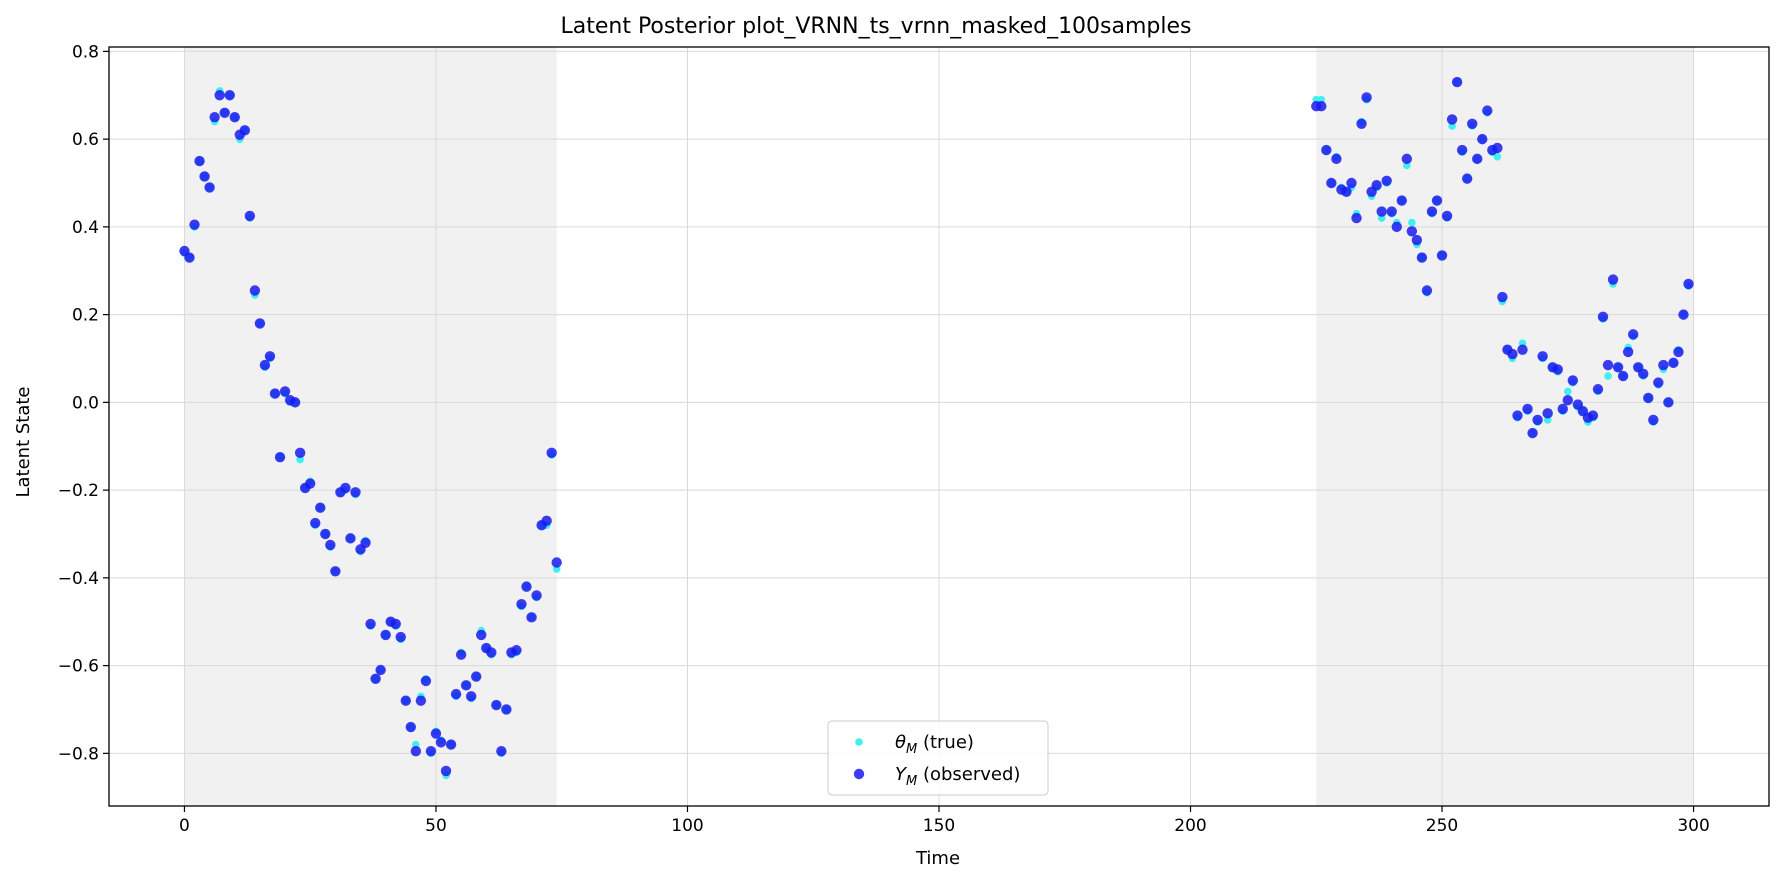 This screenshot has width=1784, height=884. I want to click on y-tick-label: −0.6, so click(78, 667).